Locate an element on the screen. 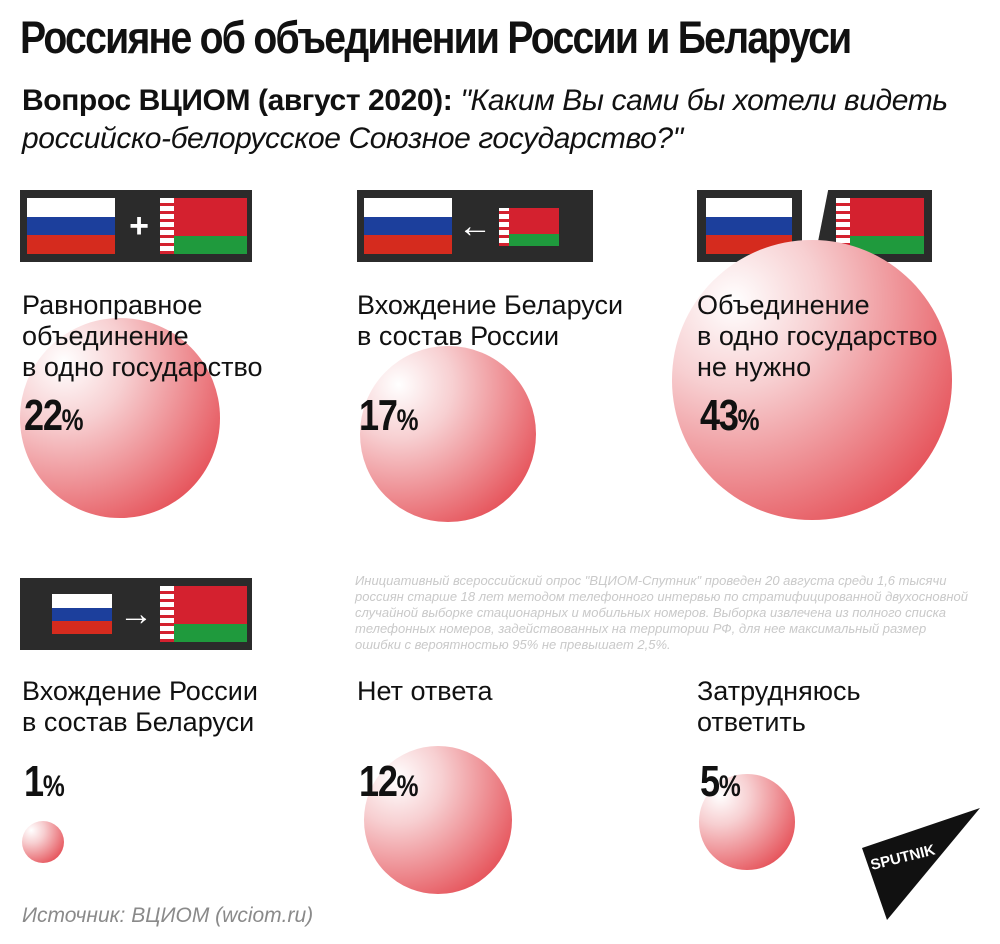  bubble-no-union is located at coordinates (812, 380).